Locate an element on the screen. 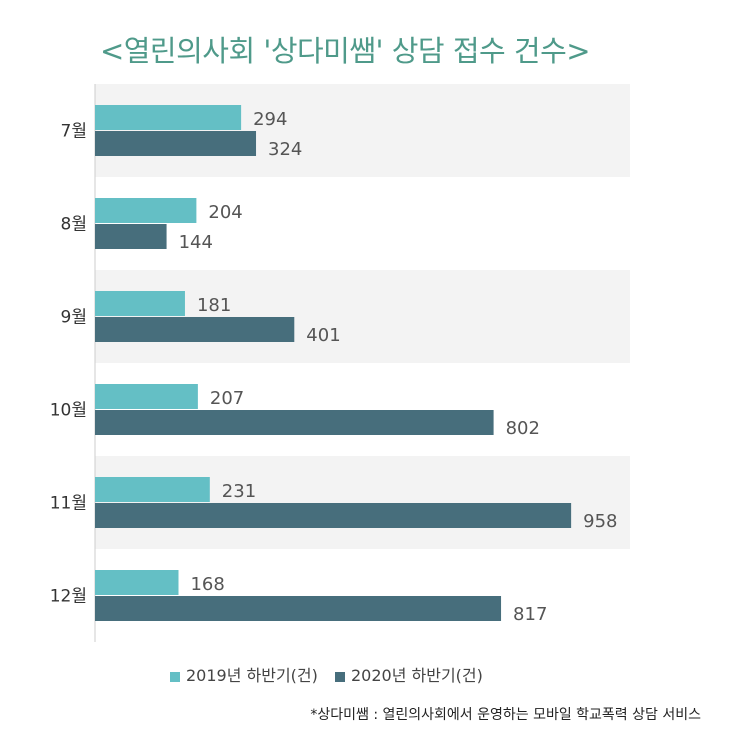 The width and height of the screenshot is (737, 737). category-label: 10월 is located at coordinates (68, 411).